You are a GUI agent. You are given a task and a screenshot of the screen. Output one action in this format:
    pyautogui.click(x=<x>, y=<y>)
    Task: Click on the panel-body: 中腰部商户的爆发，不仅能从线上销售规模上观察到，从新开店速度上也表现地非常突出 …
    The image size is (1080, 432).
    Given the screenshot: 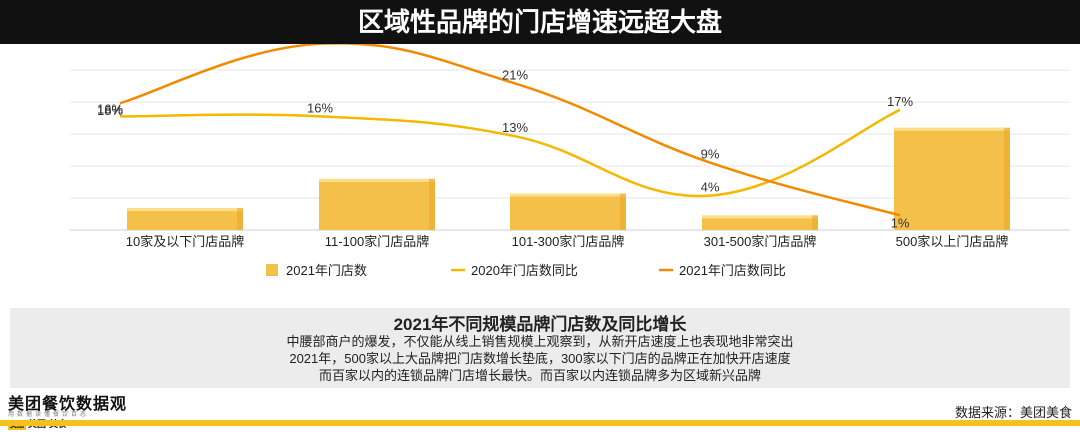 What is the action you would take?
    pyautogui.click(x=540, y=358)
    